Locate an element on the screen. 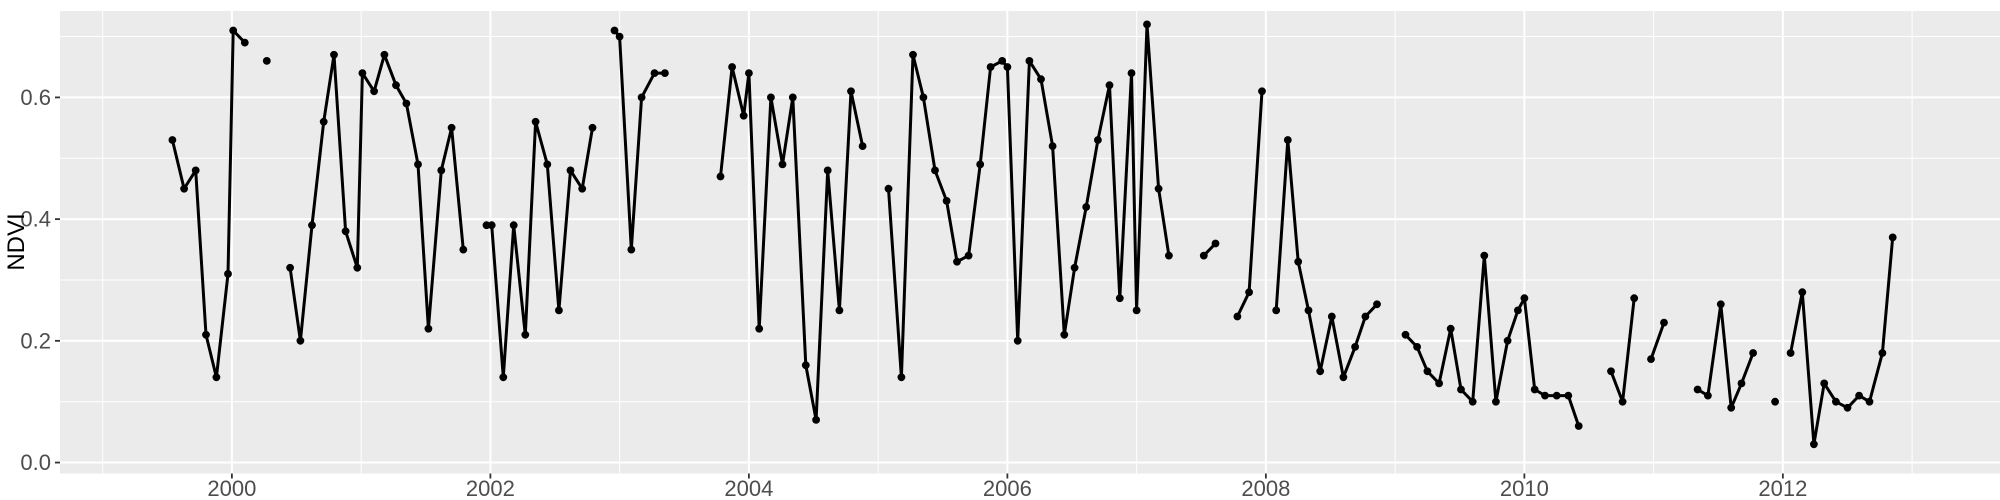 The height and width of the screenshot is (500, 2000). x-axis-tick-label: 2002 is located at coordinates (490, 488).